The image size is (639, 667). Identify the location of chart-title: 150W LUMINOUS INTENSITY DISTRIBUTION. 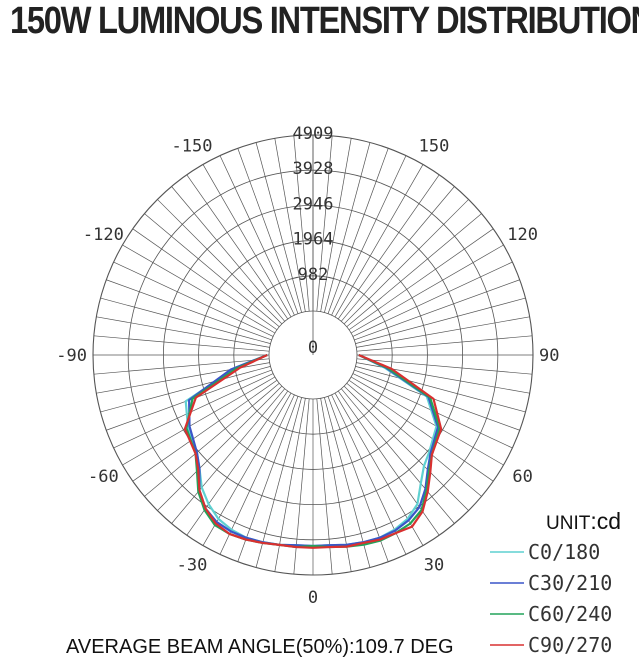
(324, 21).